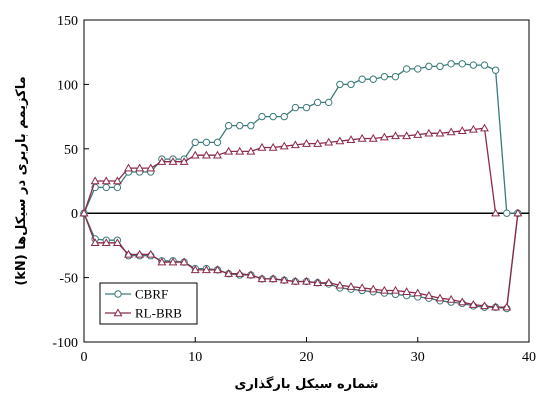  Describe the element at coordinates (307, 357) in the screenshot. I see `x-tick-label: 20` at that location.